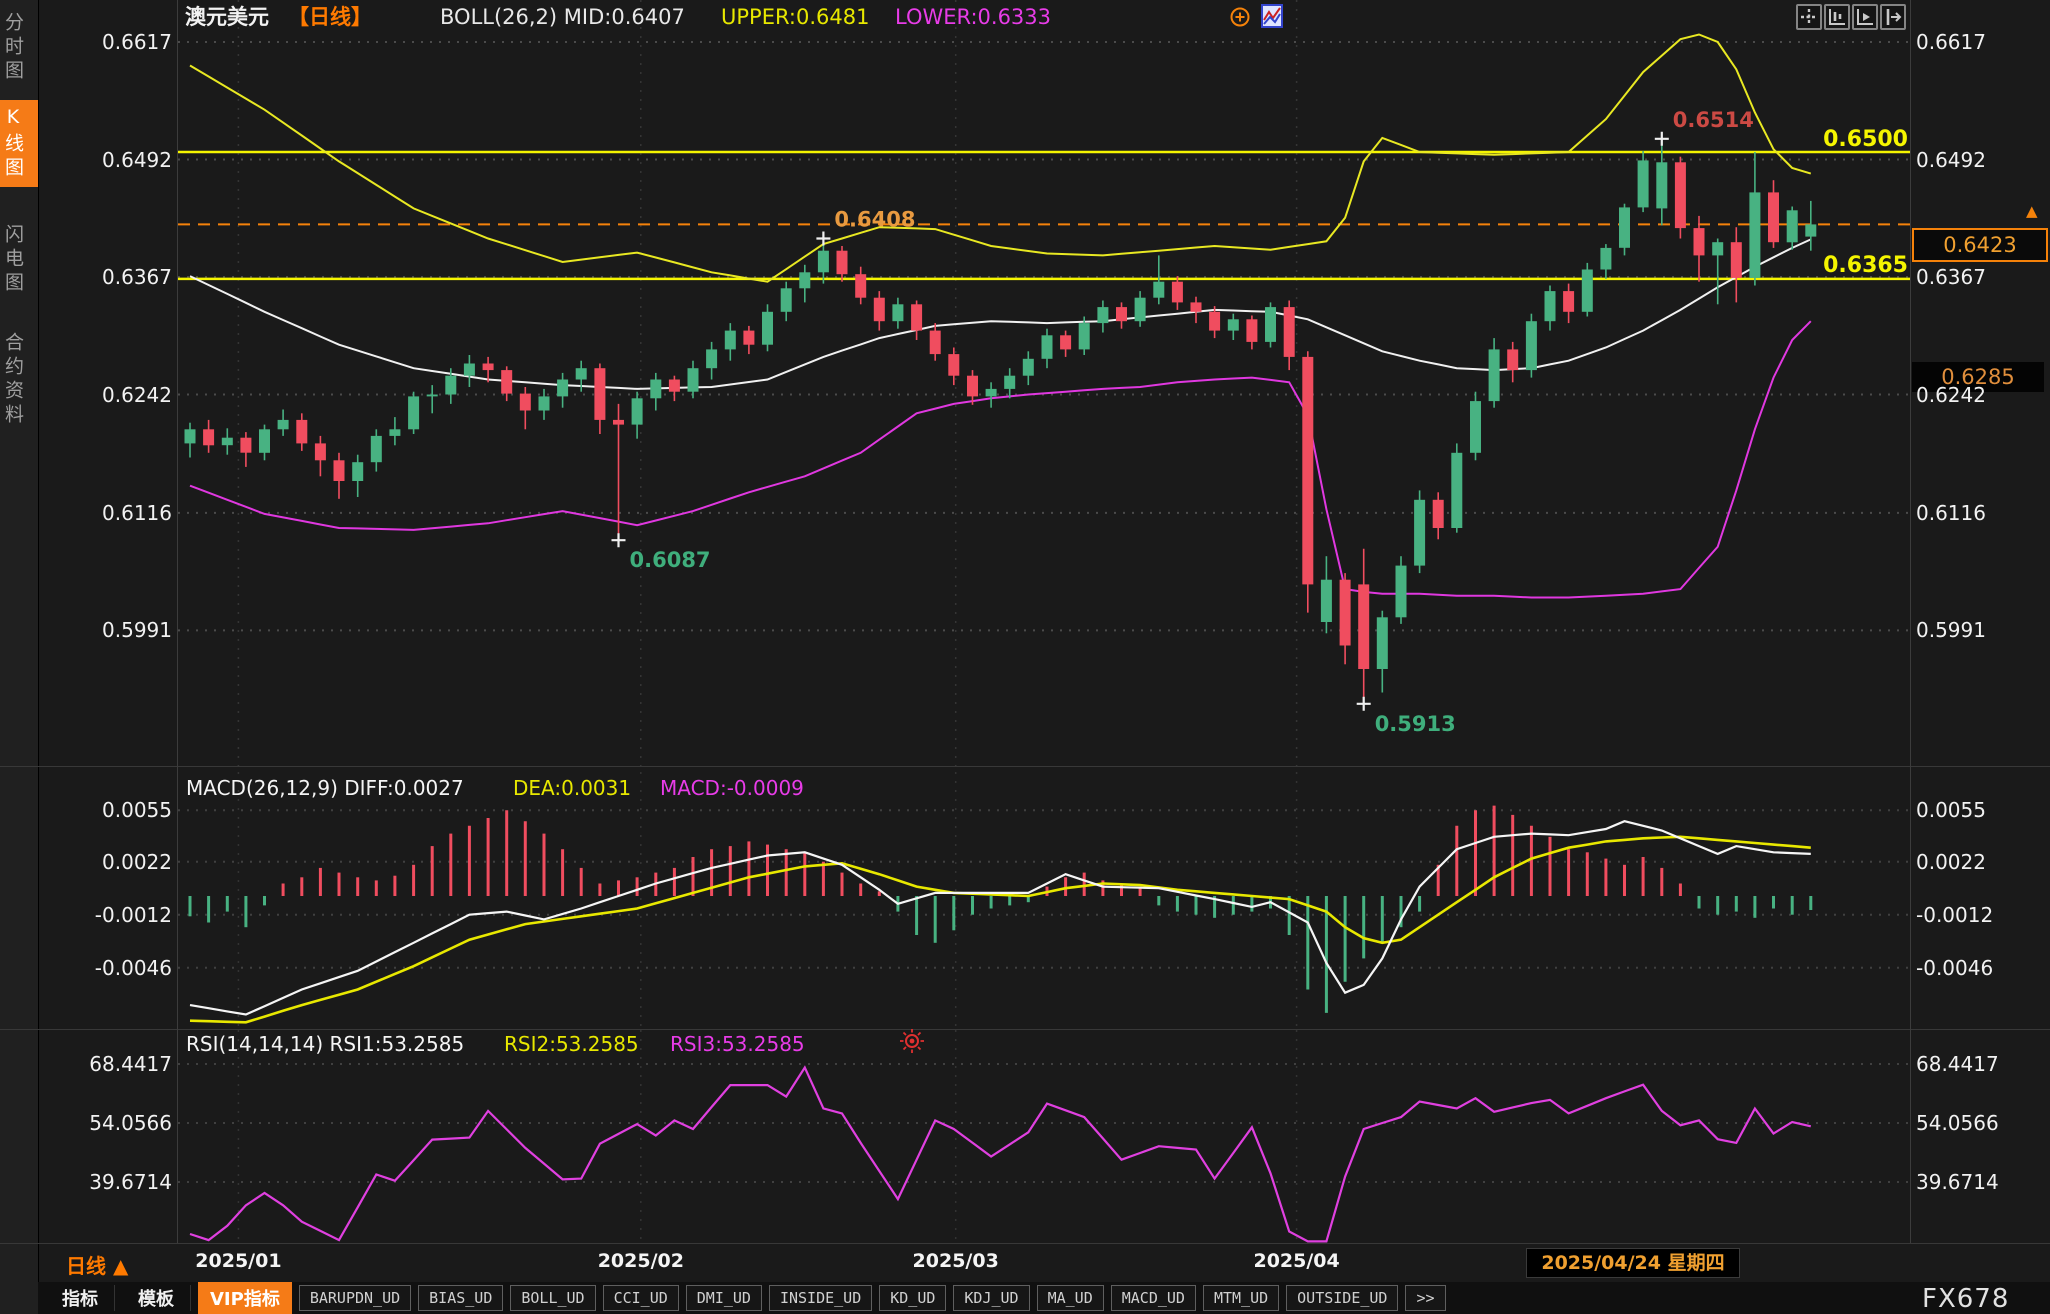  I want to click on macd-hist-value: MACD:-0.0009, so click(732, 788).